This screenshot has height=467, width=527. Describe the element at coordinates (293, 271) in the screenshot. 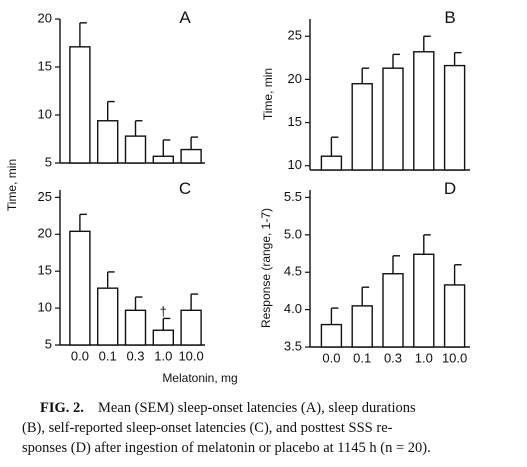

I see `y-tick-label: 4.5` at that location.